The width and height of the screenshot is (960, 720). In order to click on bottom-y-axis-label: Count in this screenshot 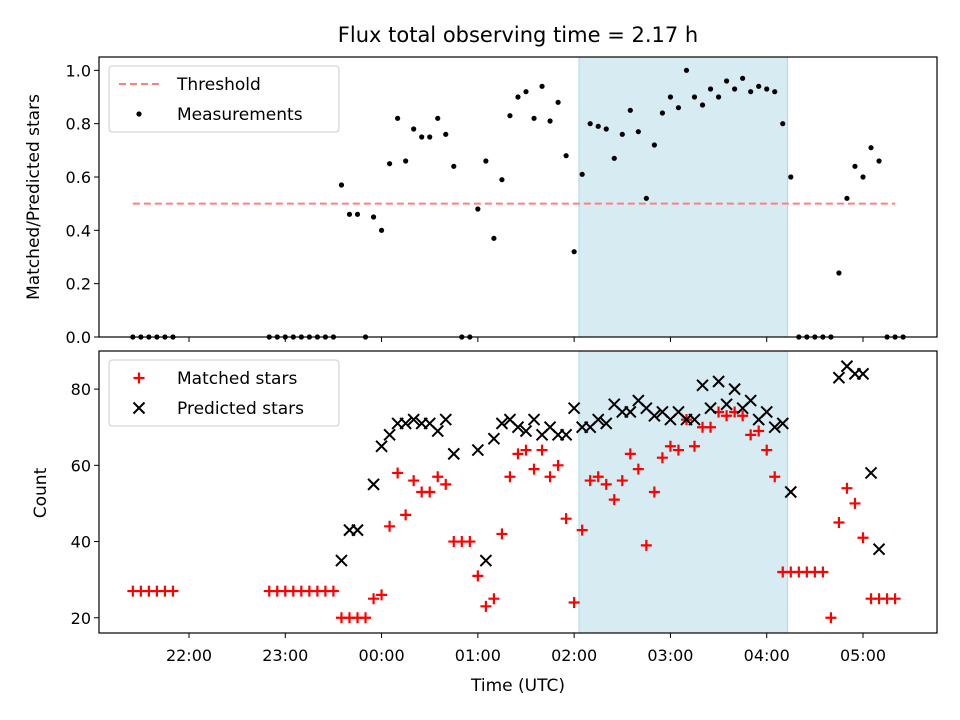, I will do `click(41, 492)`.